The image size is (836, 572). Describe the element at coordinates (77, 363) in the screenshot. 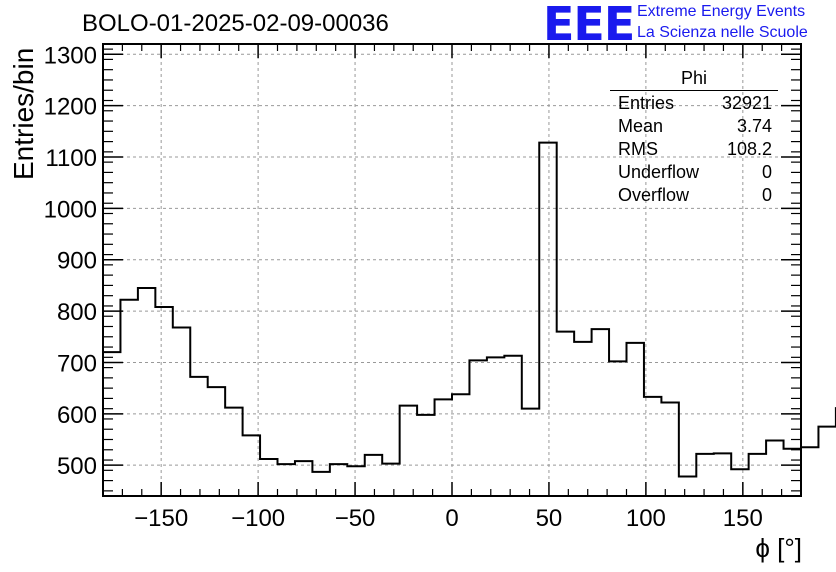

I see `y-tick-label: 700` at that location.